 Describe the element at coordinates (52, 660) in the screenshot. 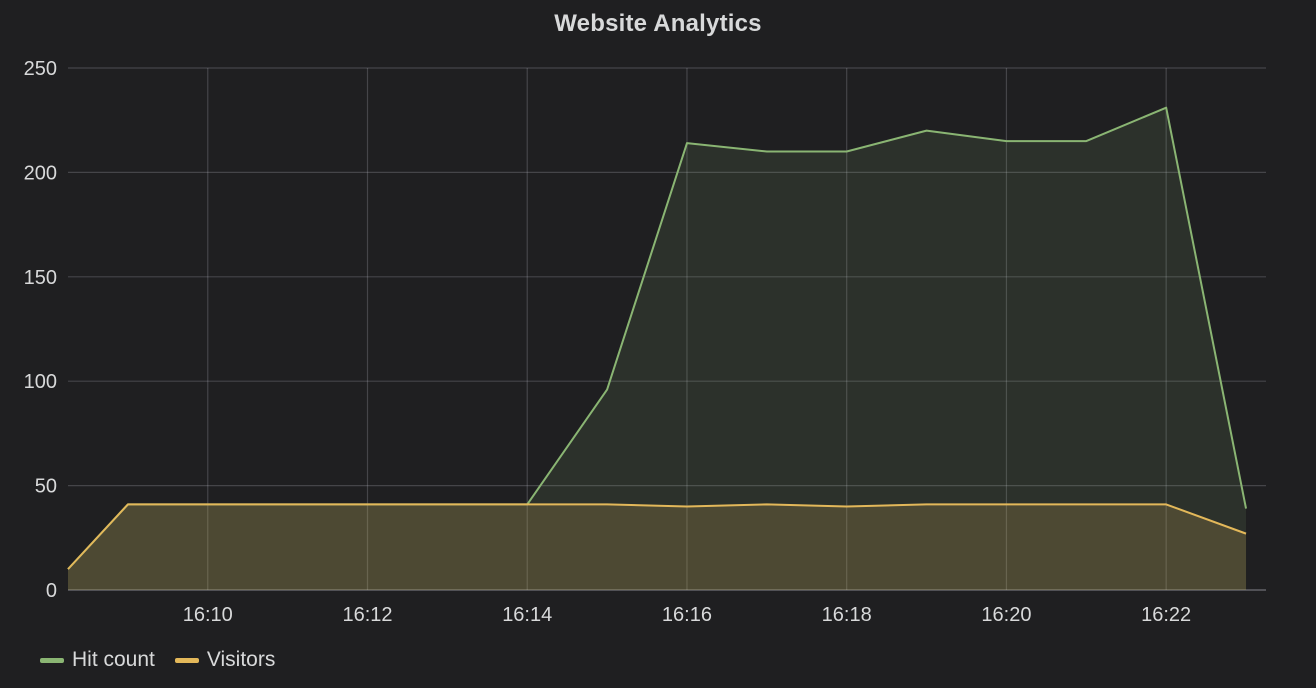

I see `legend-swatch-hit-count` at that location.